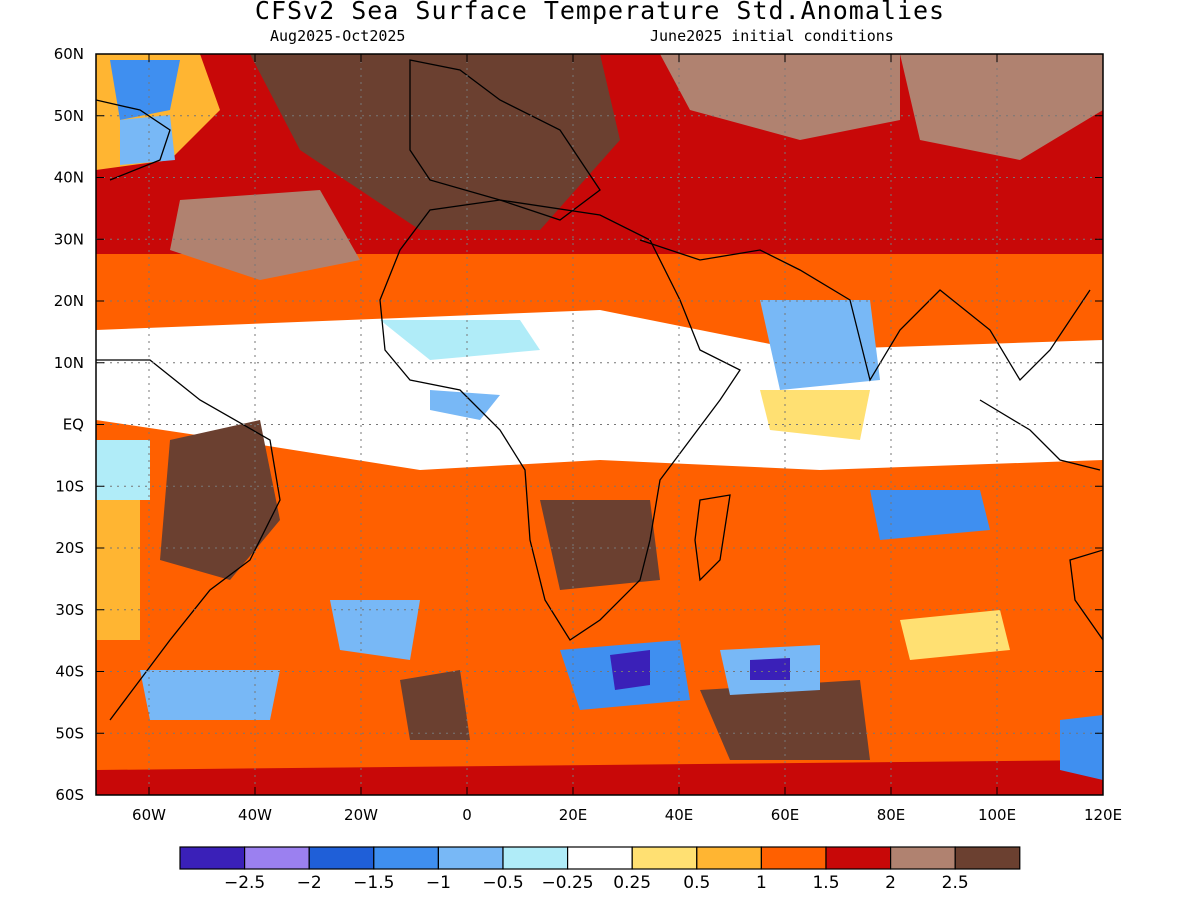 This screenshot has width=1200, height=900. I want to click on lat-label: 40S, so click(69, 672).